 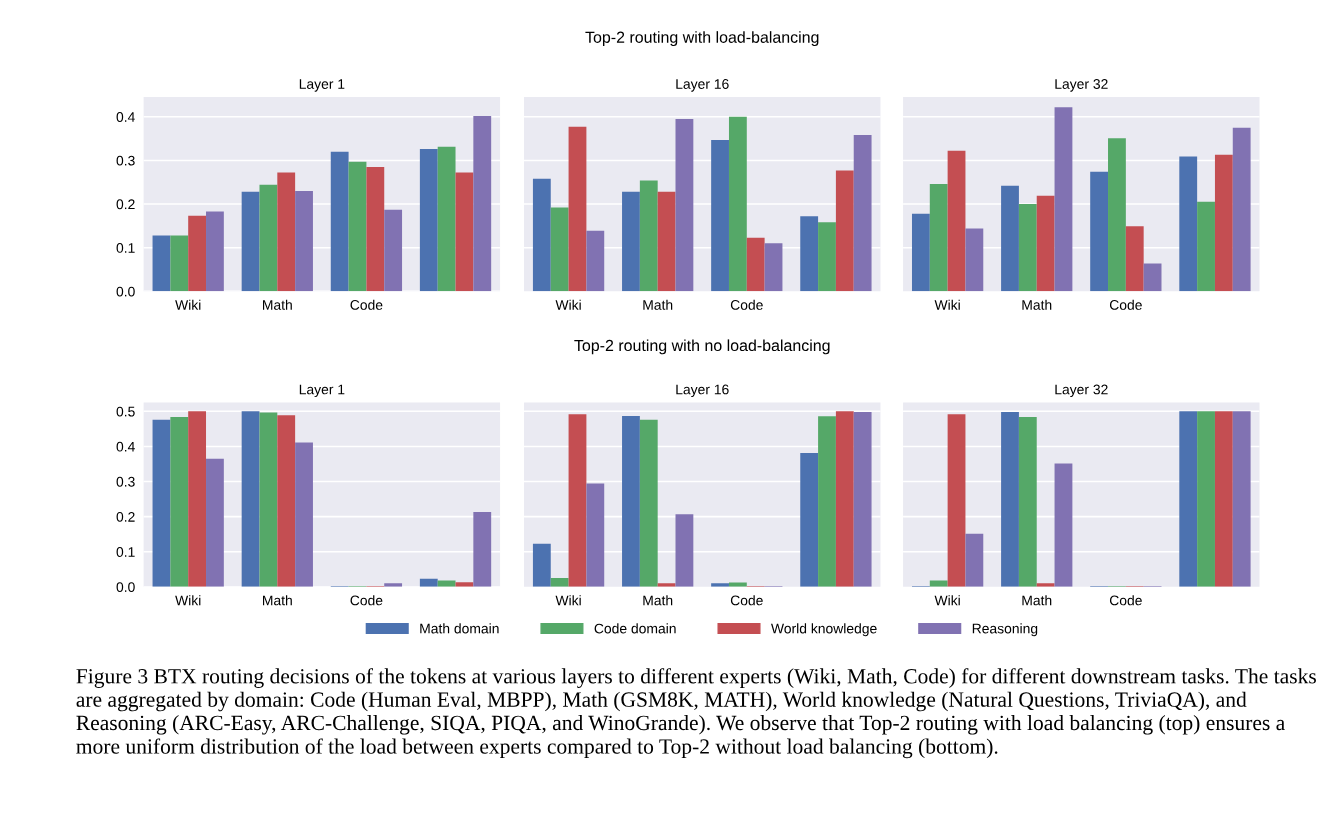 I want to click on y-tick-label: 0.2, so click(x=125, y=204).